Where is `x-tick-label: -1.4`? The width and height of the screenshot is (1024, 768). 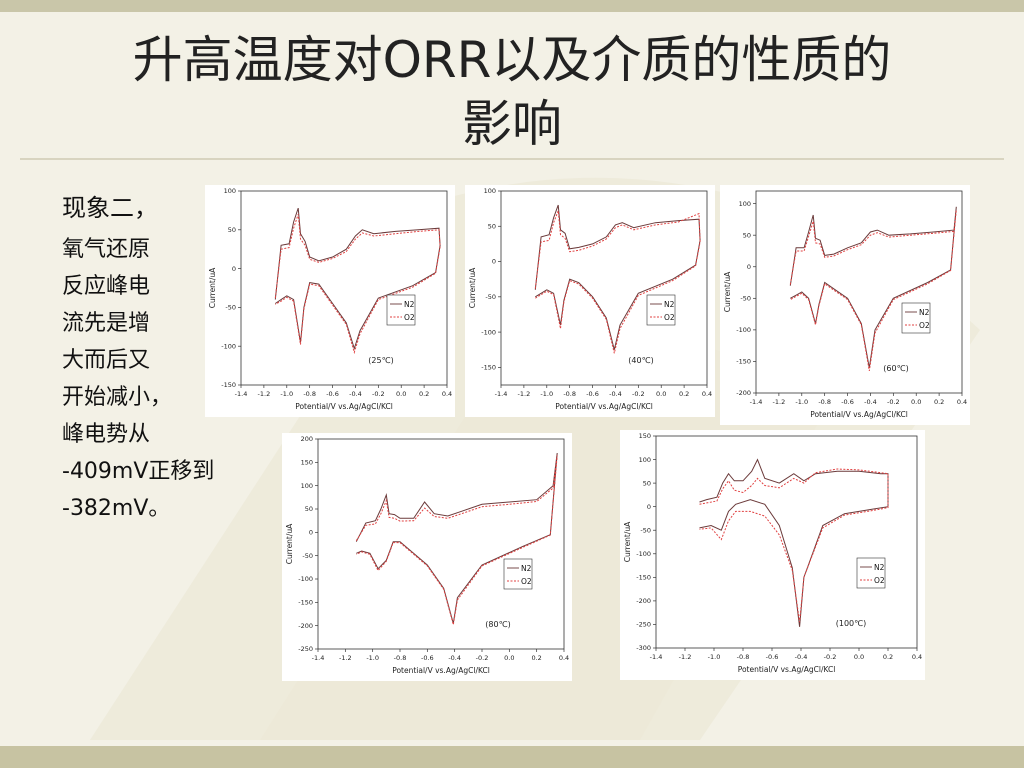 x-tick-label: -1.4 is located at coordinates (501, 394).